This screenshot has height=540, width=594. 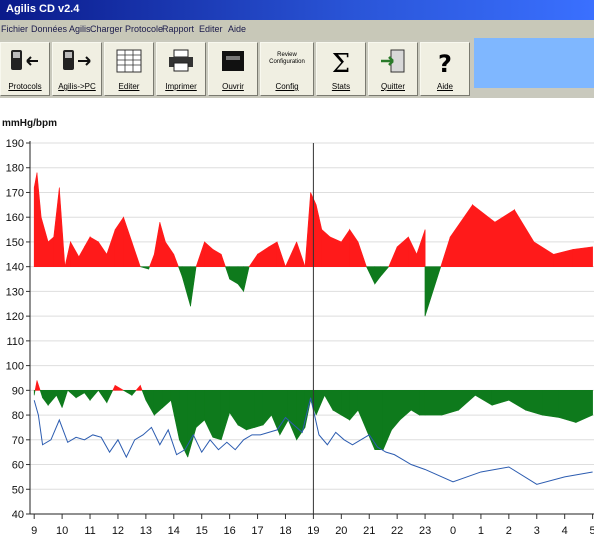 What do you see at coordinates (15, 144) in the screenshot?
I see `y-tick-label: 190` at bounding box center [15, 144].